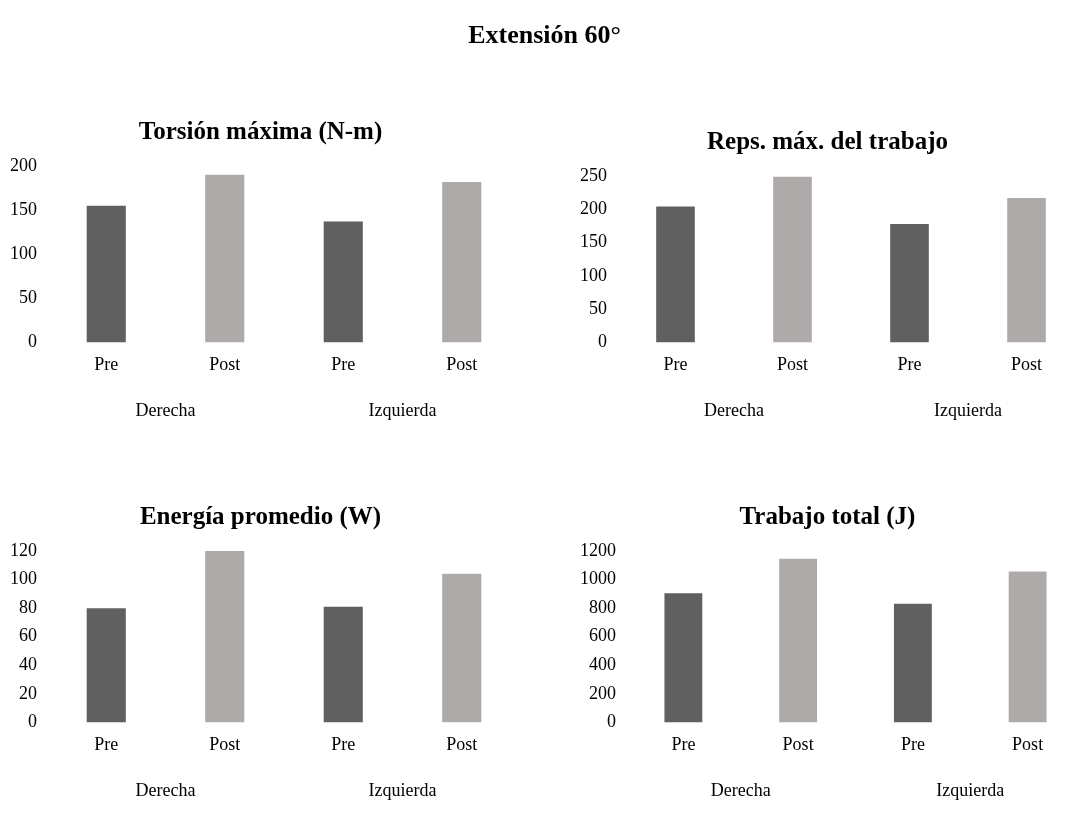  I want to click on y-tick-label: 80, so click(28, 606).